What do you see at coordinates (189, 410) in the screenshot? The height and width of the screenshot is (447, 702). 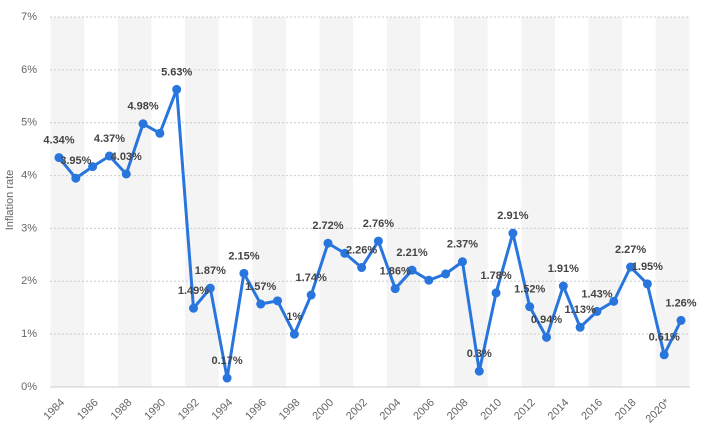 I see `x-tick-label: 1992` at bounding box center [189, 410].